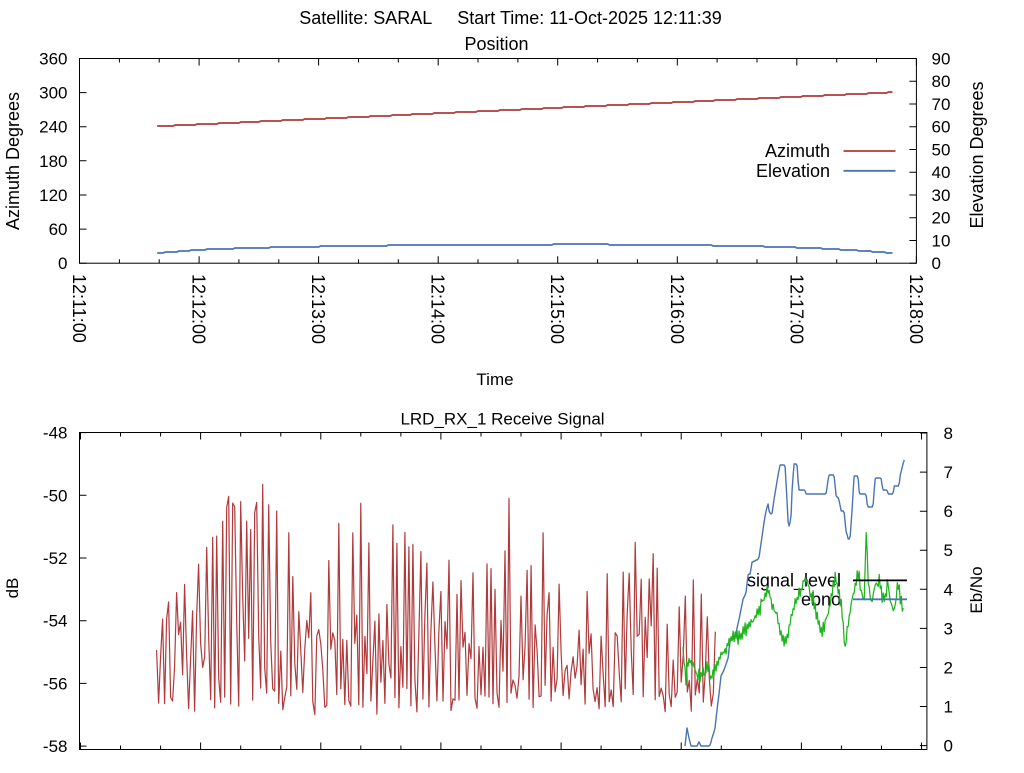  Describe the element at coordinates (948, 472) in the screenshot. I see `svg-text: 7` at that location.